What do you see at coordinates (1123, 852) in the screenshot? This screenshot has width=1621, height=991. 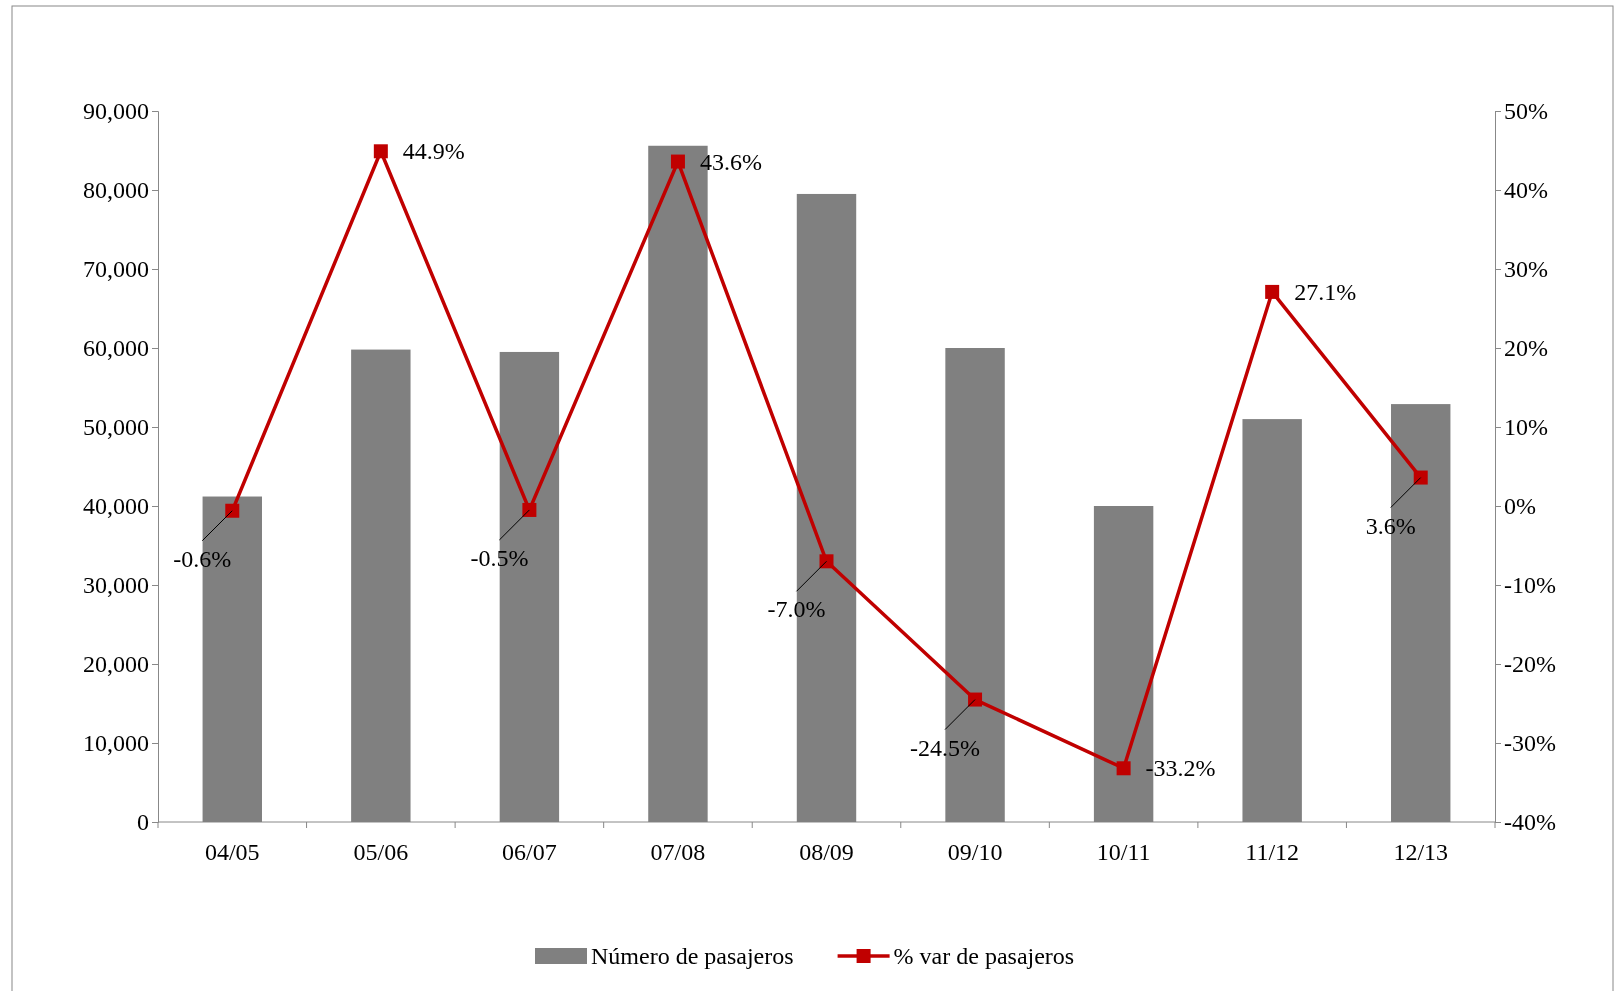 I see `x-tick-label: 10/11` at bounding box center [1123, 852].